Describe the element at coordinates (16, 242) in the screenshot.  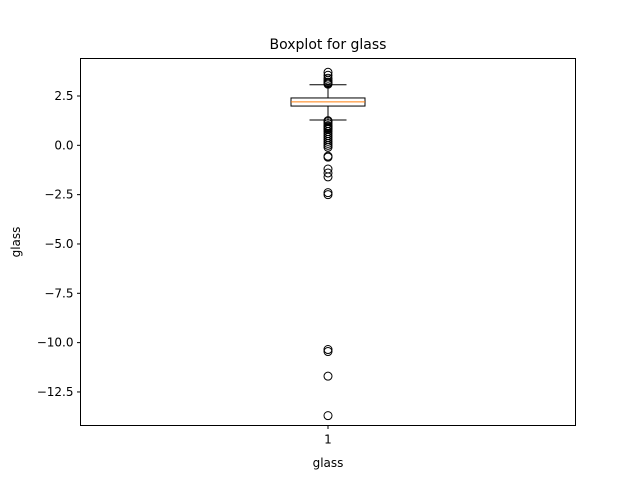
I see `y-axis-label: glass` at that location.